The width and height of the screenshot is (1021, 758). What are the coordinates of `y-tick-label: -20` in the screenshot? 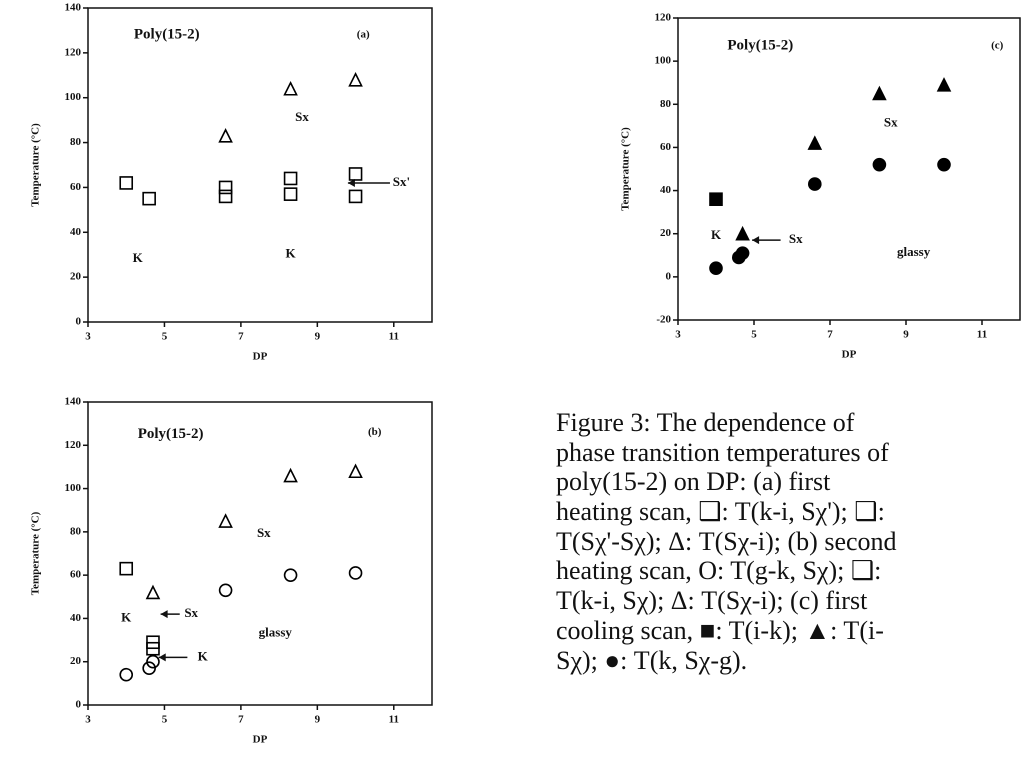 It's located at (663, 320).